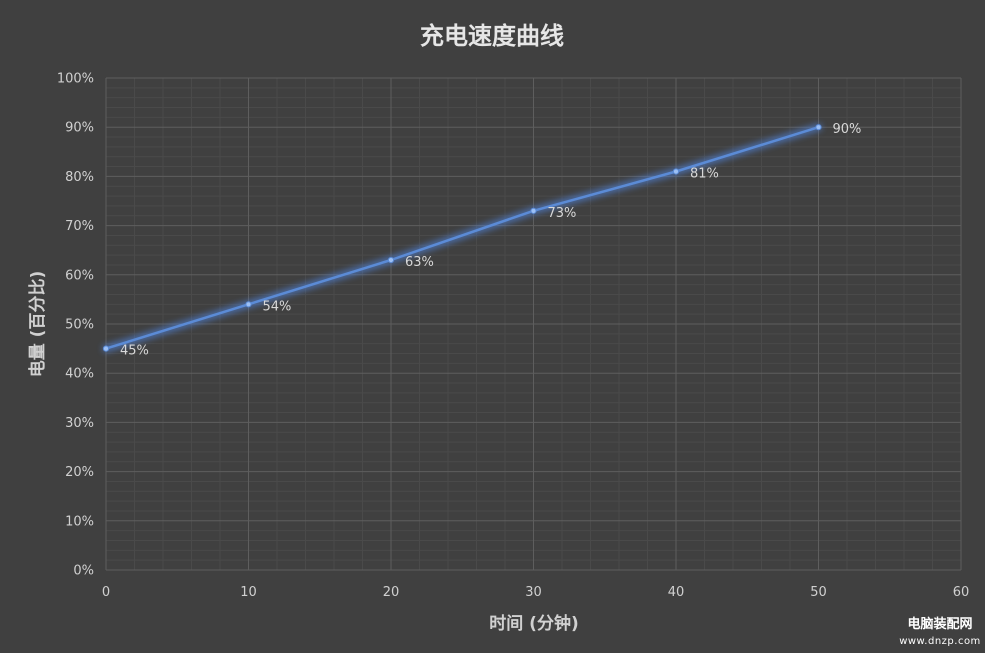  I want to click on y-tick-label: 30%, so click(79, 423).